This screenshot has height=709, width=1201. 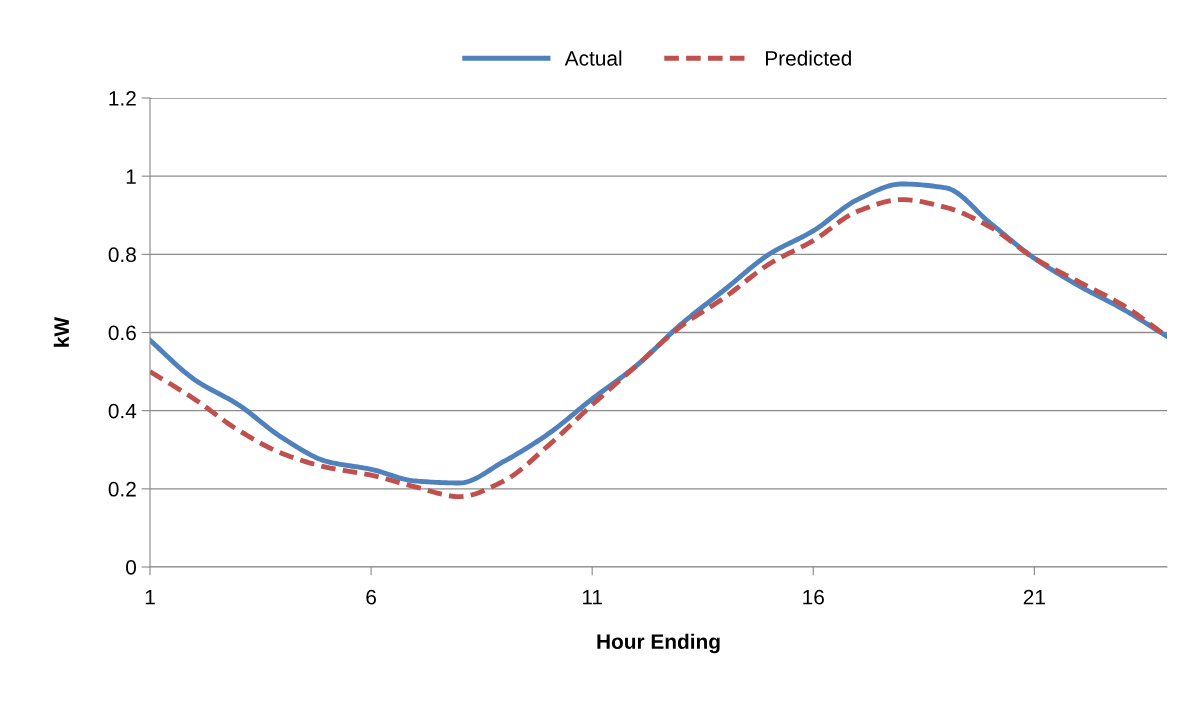 I want to click on y-tick-label: 0.6, so click(x=122, y=333).